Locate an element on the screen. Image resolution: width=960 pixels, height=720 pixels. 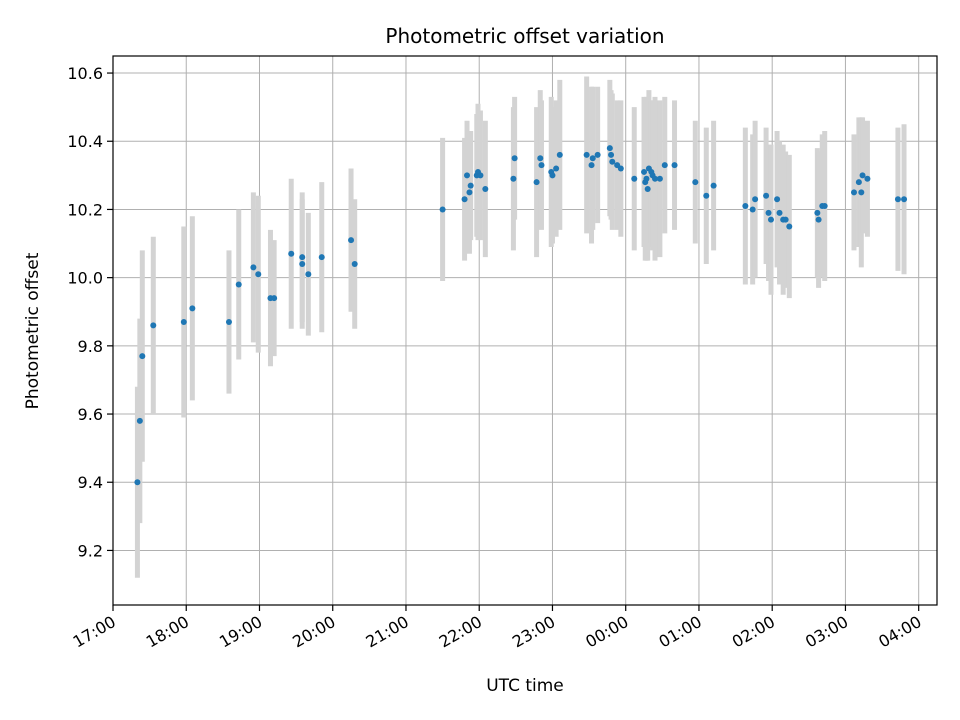
y-tick-label: 9.2 is located at coordinates (90, 550).